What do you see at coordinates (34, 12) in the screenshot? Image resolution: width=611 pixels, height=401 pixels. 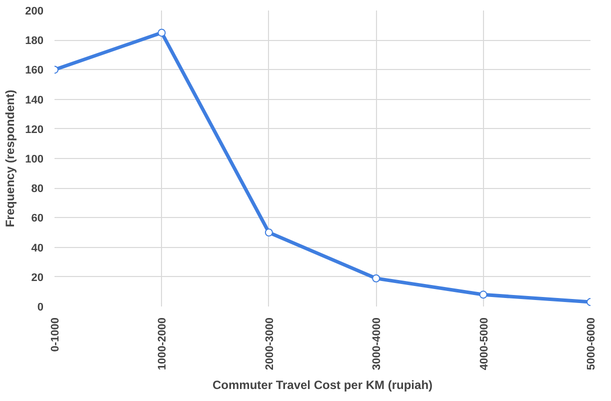 I see `y-tick-label: 200` at bounding box center [34, 12].